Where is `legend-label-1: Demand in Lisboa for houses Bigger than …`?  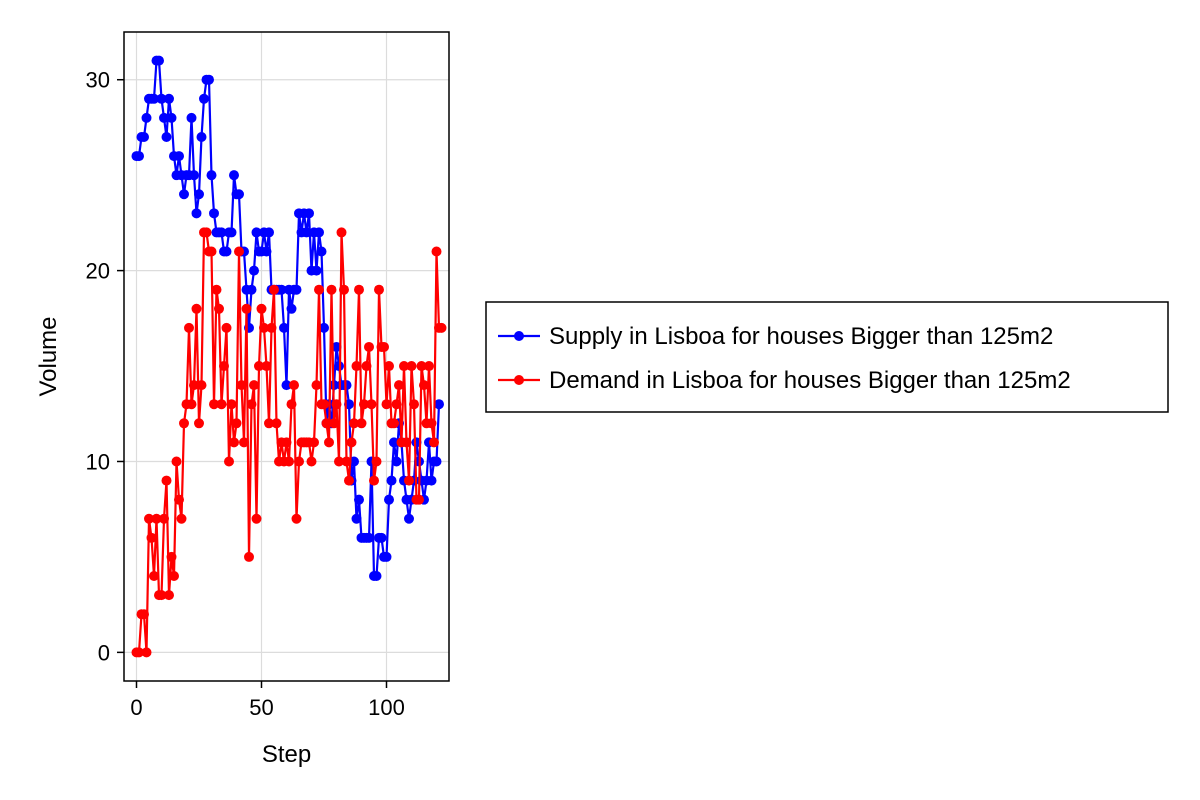 legend-label-1: Demand in Lisboa for houses Bigger than … is located at coordinates (810, 380).